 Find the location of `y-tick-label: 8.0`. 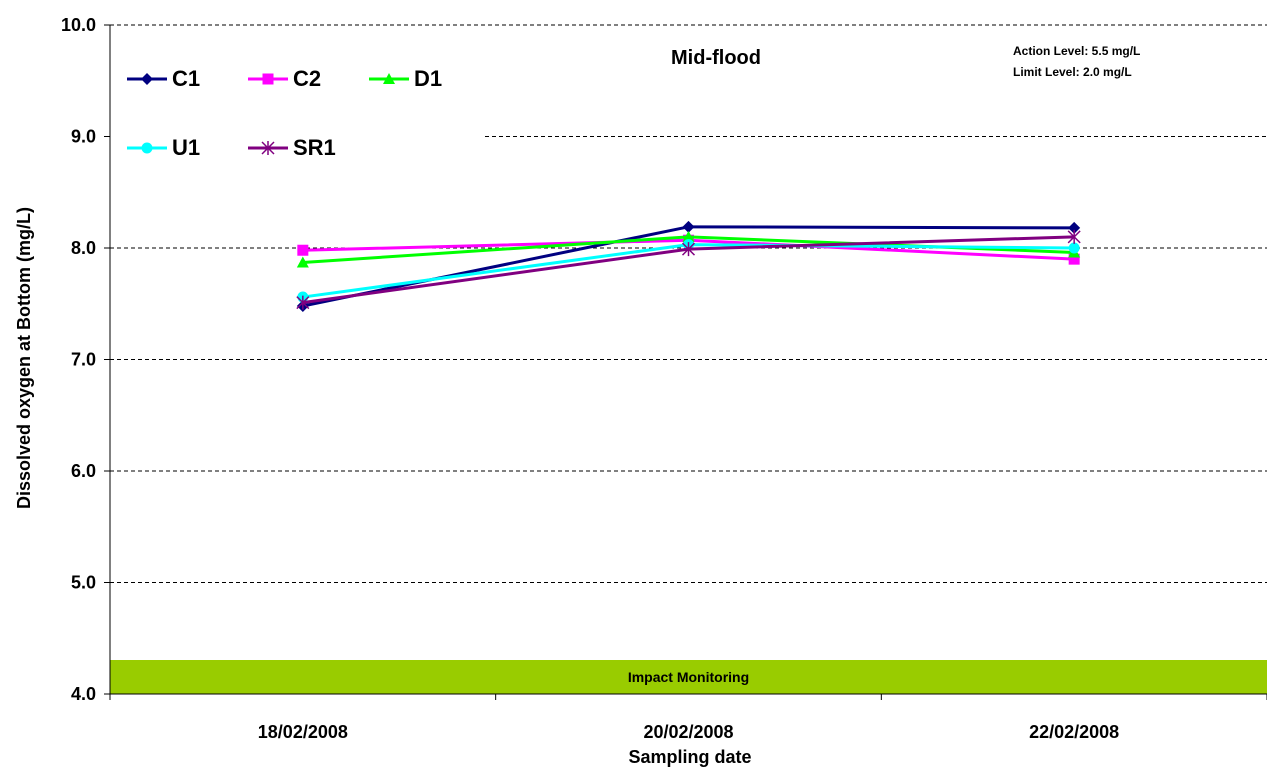

y-tick-label: 8.0 is located at coordinates (83, 248).